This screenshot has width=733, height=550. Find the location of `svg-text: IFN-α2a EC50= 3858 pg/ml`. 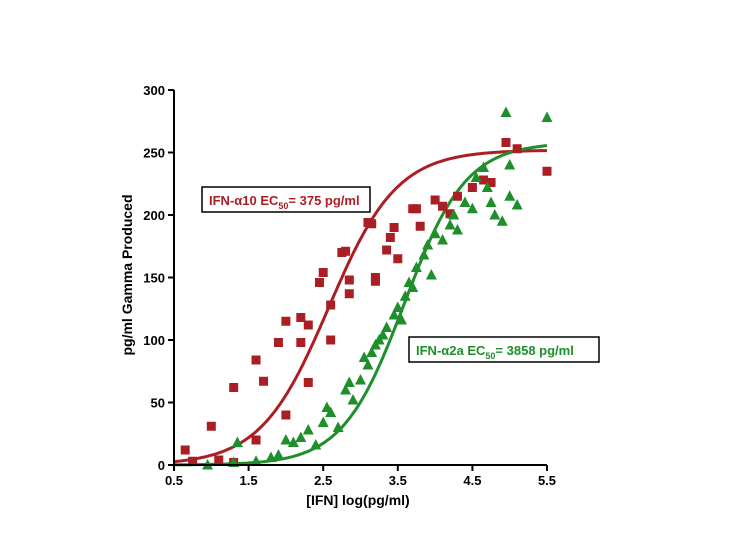

svg-text: IFN-α2a EC50= 3858 pg/ml is located at coordinates (495, 352).